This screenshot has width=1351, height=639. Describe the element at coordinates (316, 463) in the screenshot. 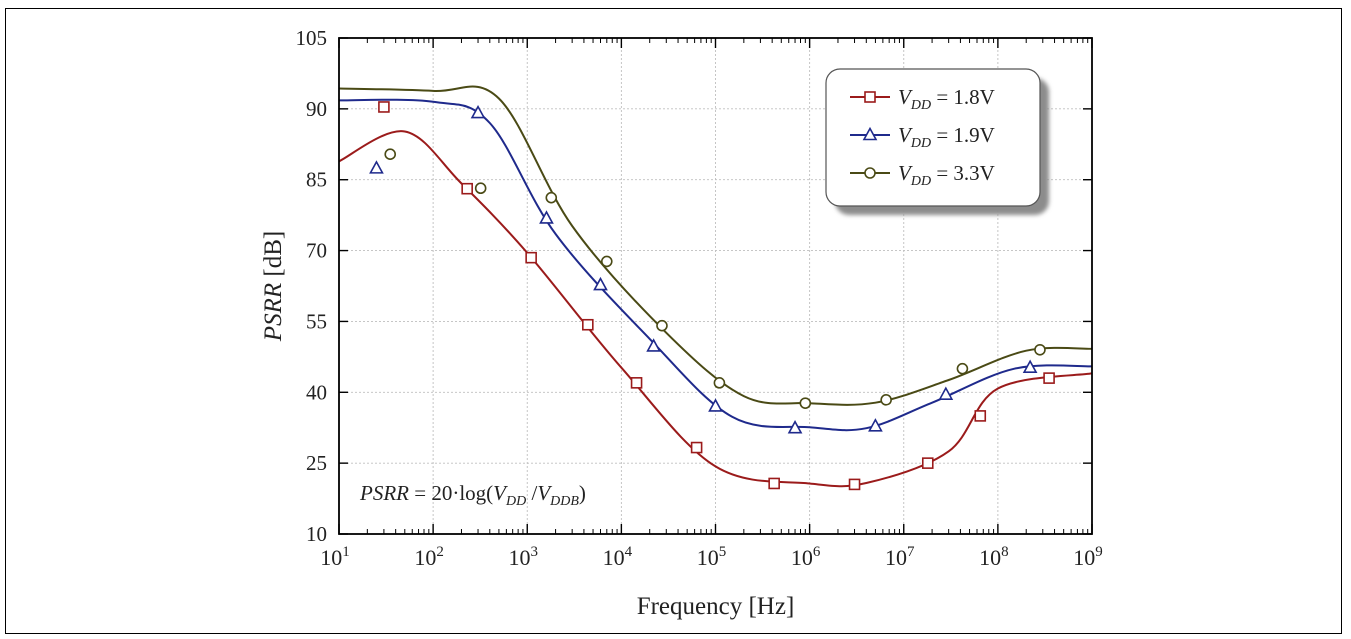

I see `y-tick-label: 25` at that location.